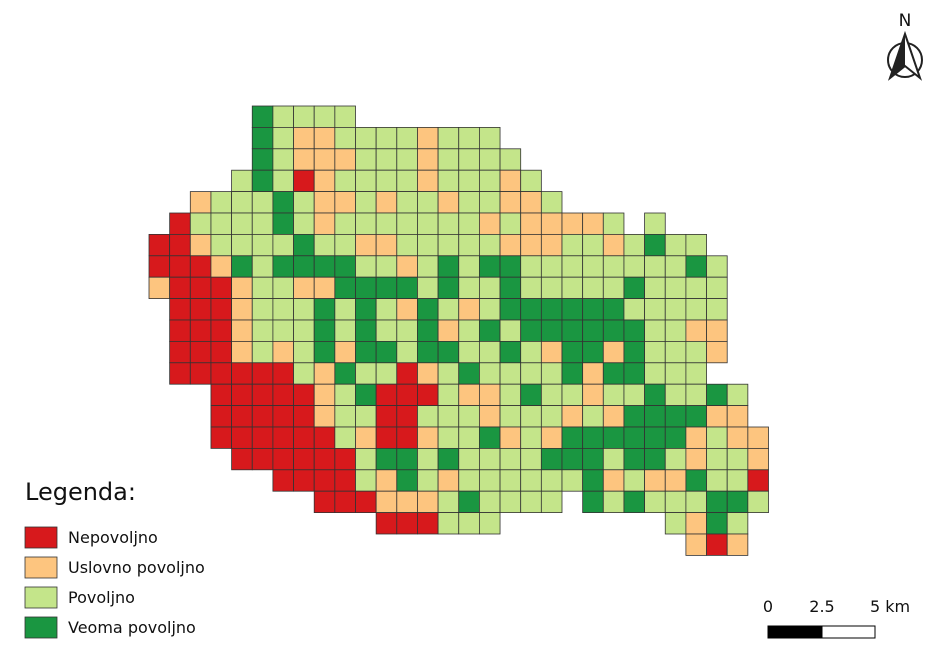 The image size is (940, 663). Describe the element at coordinates (848, 632) in the screenshot. I see `scale-segment` at that location.